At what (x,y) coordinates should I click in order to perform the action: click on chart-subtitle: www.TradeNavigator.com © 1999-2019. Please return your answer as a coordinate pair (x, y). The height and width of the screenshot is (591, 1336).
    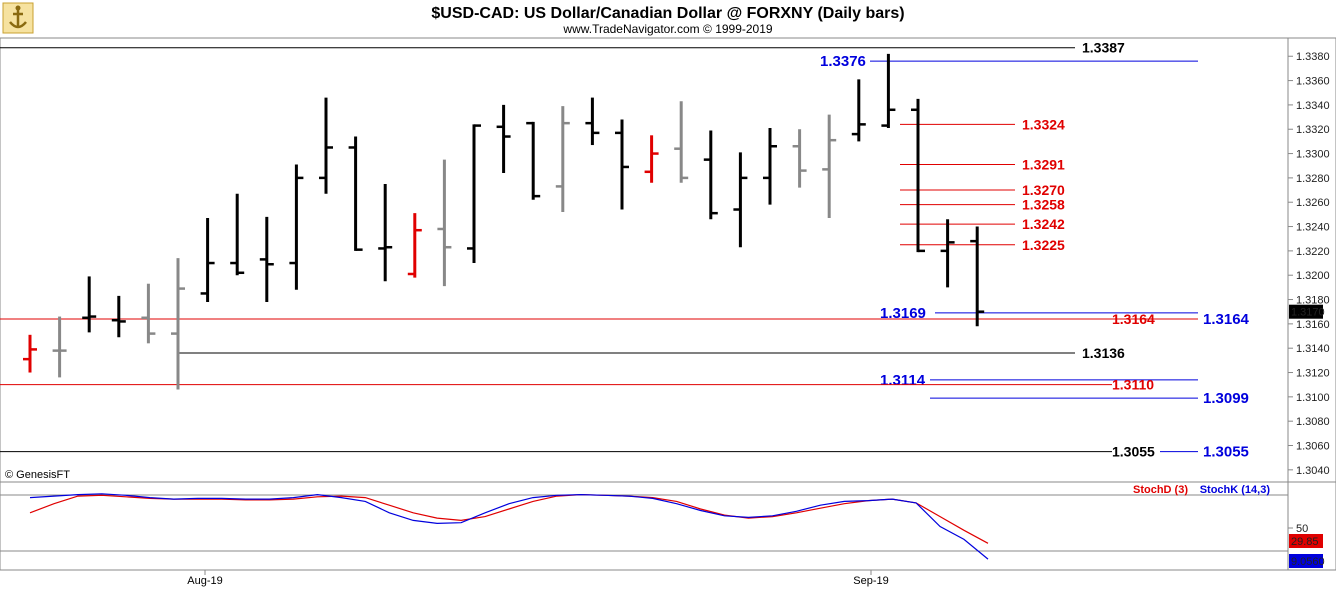
    Looking at the image, I should click on (667, 29).